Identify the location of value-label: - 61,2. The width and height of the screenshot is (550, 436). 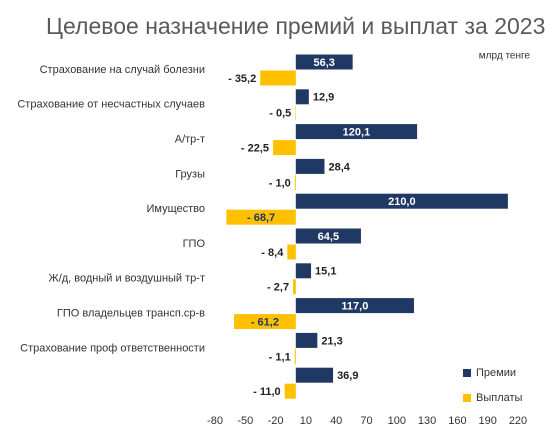
(265, 323).